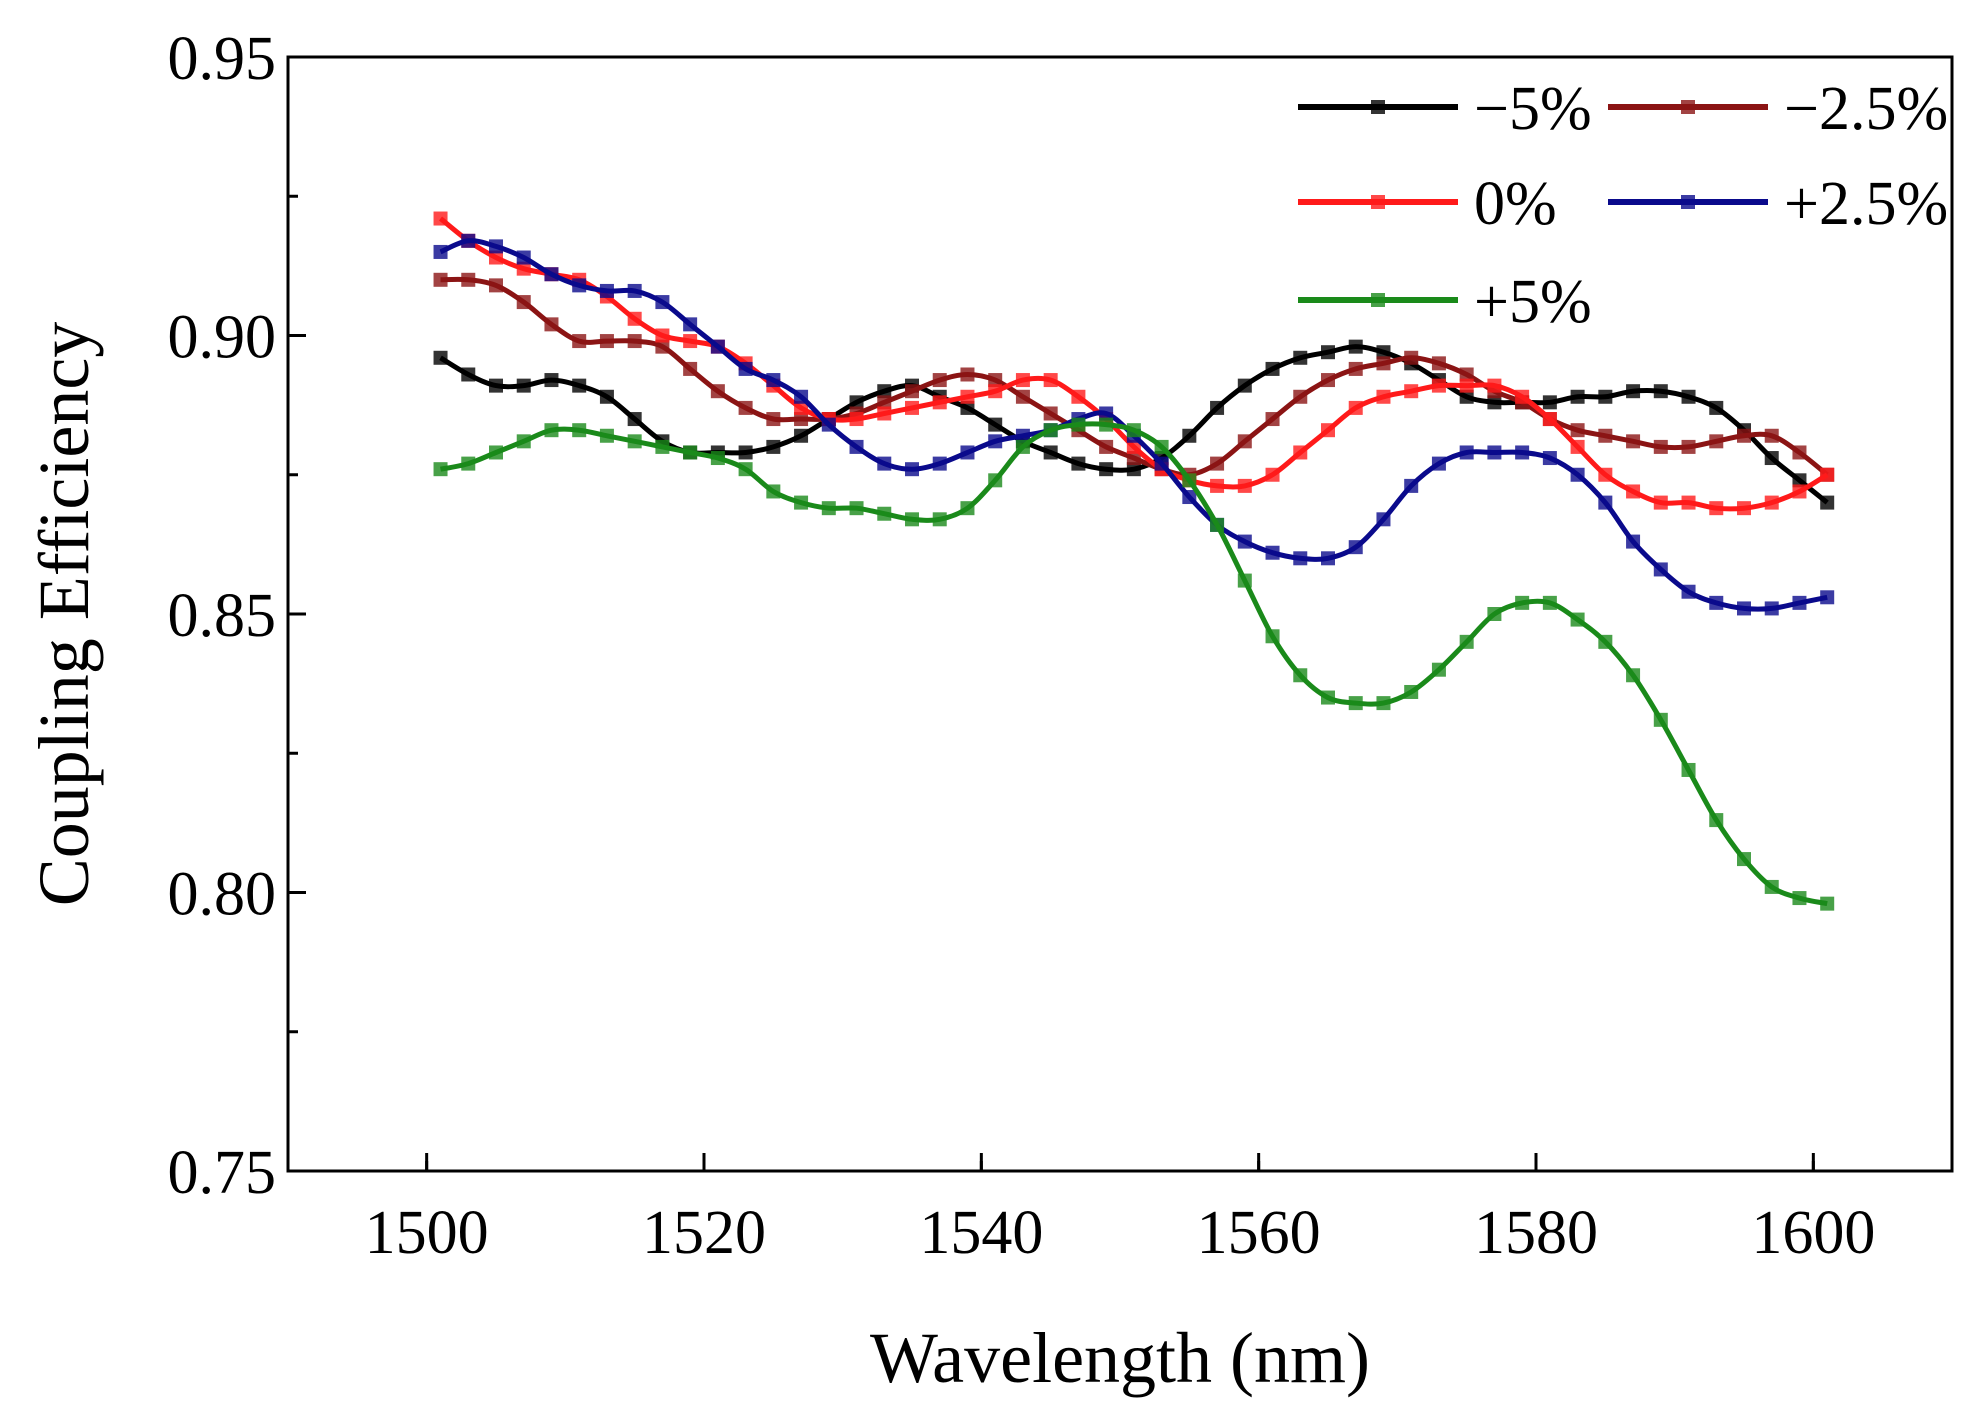 Image resolution: width=1986 pixels, height=1424 pixels. I want to click on legend-item: 0%, so click(1427, 204).